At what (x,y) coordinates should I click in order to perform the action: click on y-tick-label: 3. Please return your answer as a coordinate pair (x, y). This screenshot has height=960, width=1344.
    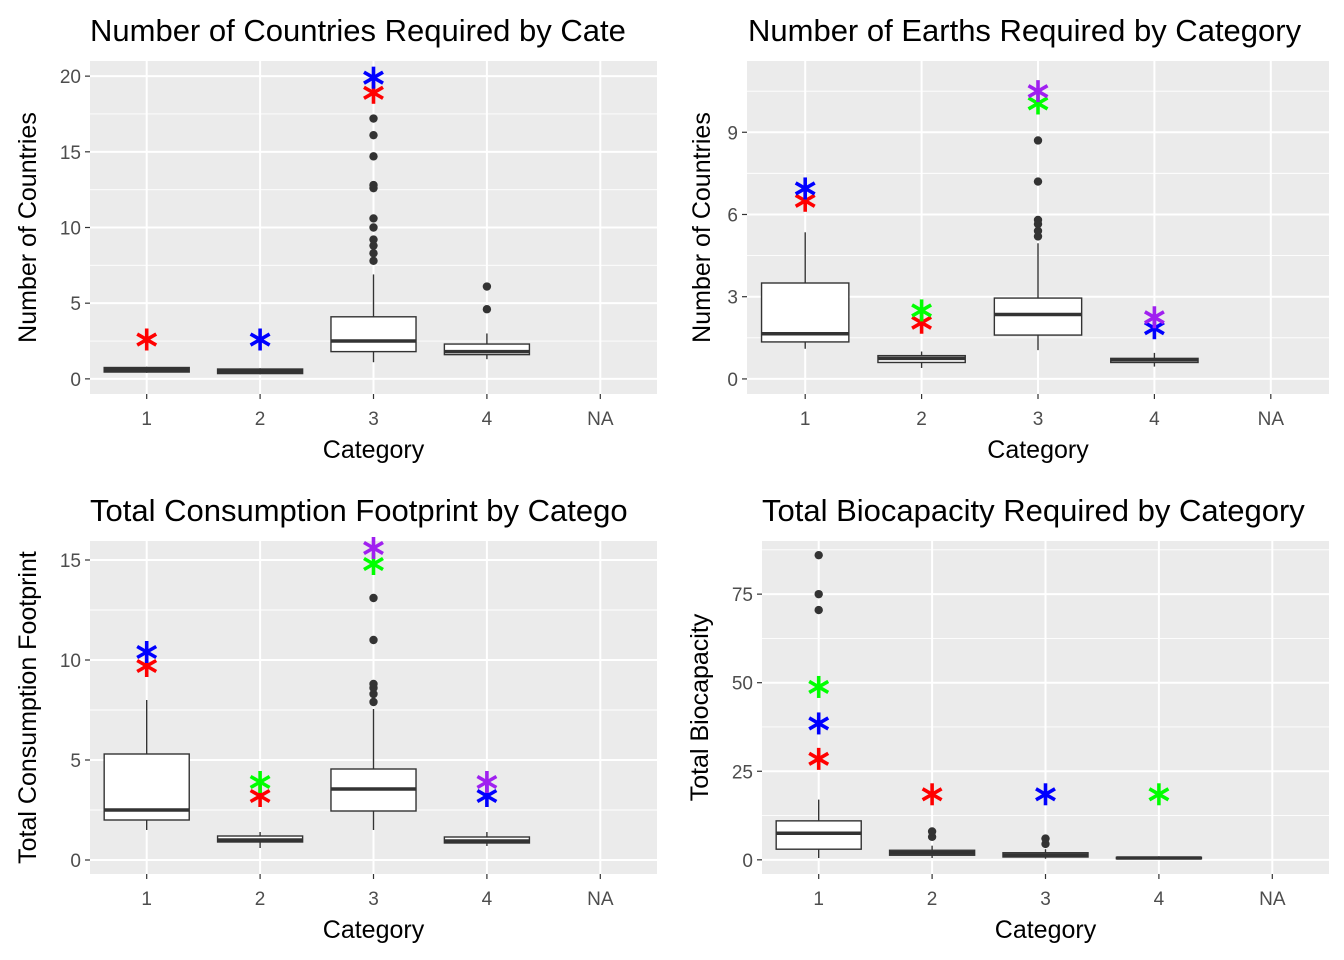
    Looking at the image, I should click on (732, 298).